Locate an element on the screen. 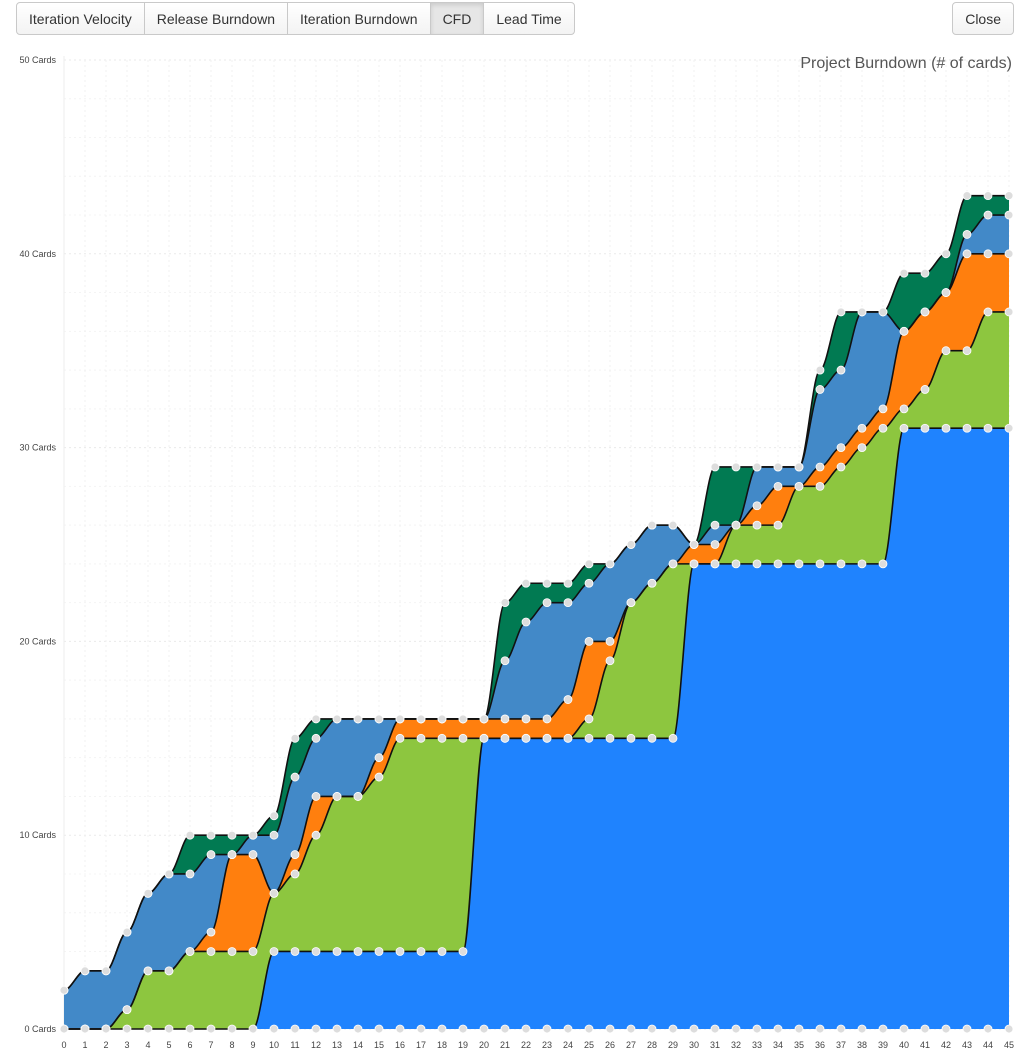 The height and width of the screenshot is (1049, 1020). tab-iteration-burndown: Iteration Burndown is located at coordinates (359, 18).